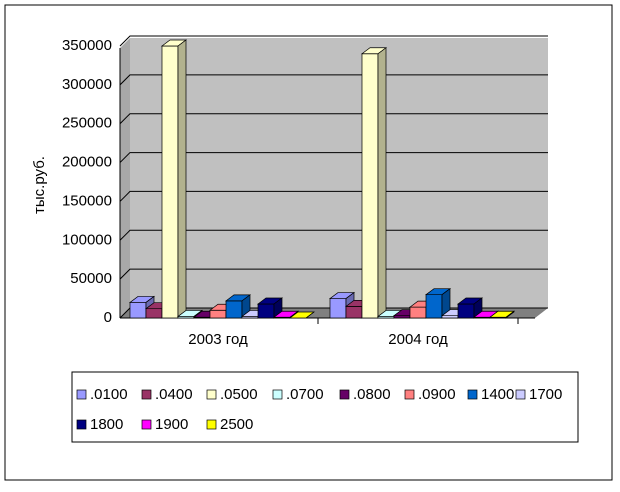  Describe the element at coordinates (372, 394) in the screenshot. I see `legend-label: .0800` at that location.